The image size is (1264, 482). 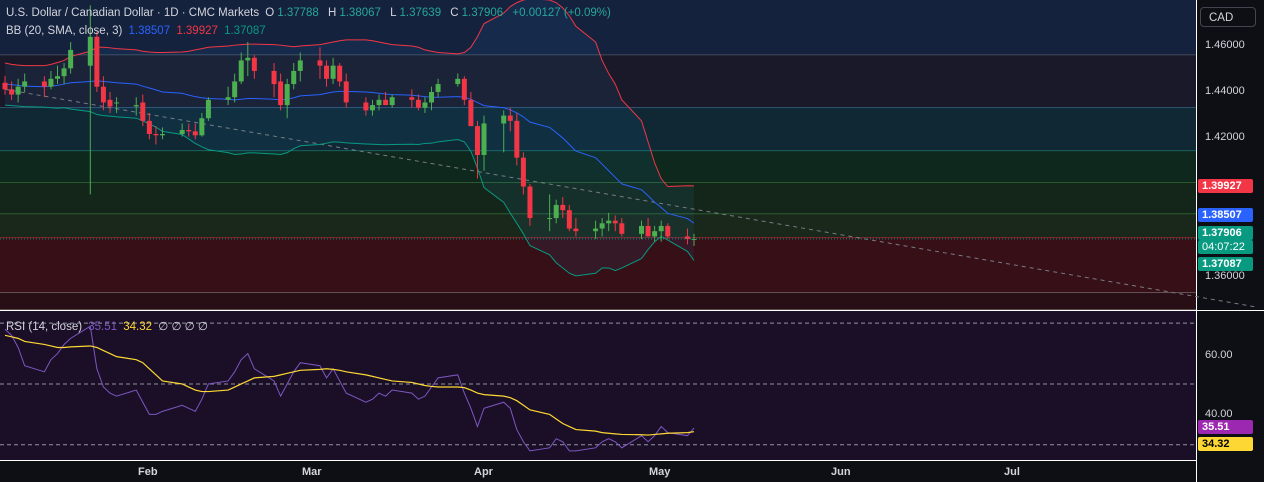 I want to click on rsi-line, so click(x=349, y=388).